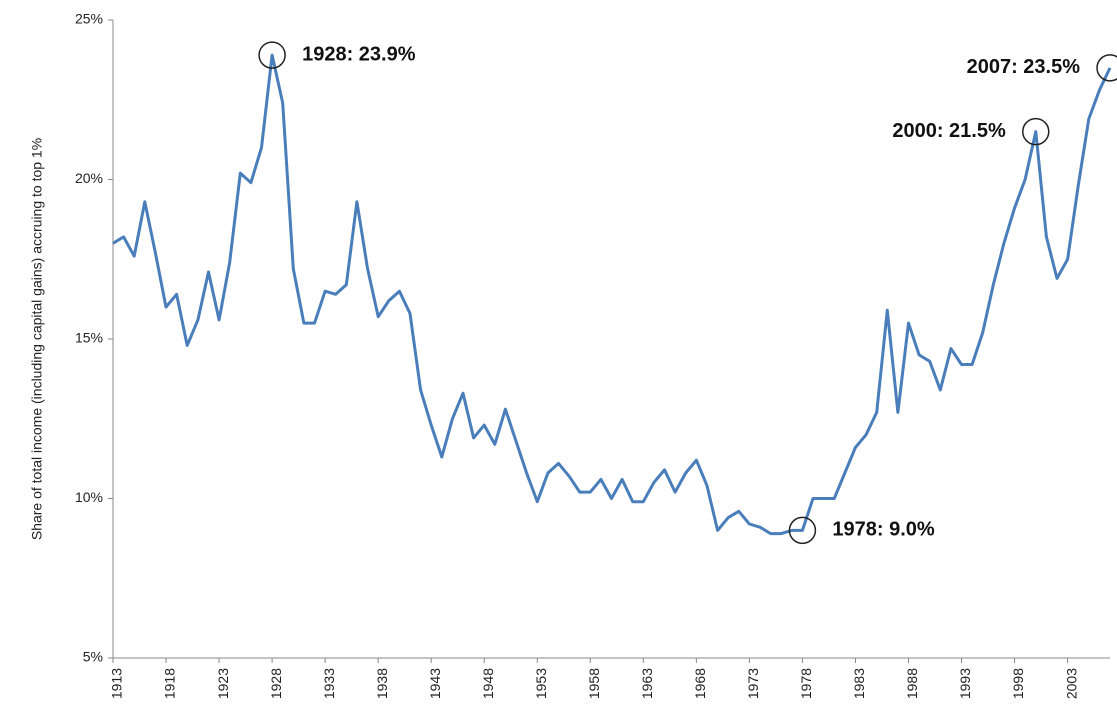 The height and width of the screenshot is (719, 1117). I want to click on x-tick-label: 1938, so click(382, 683).